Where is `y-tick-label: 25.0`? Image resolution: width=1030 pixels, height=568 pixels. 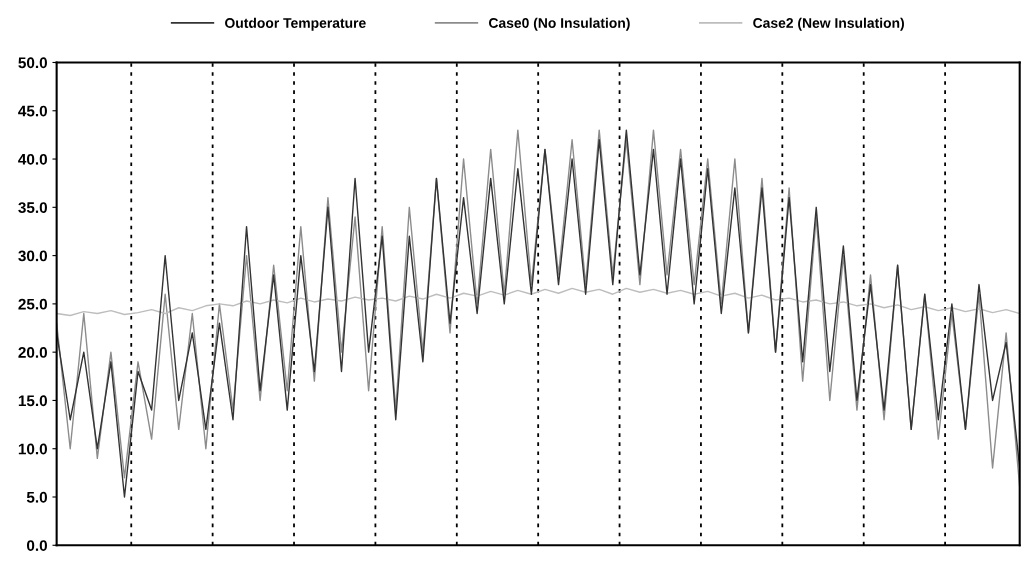
y-tick-label: 25.0 is located at coordinates (32, 304).